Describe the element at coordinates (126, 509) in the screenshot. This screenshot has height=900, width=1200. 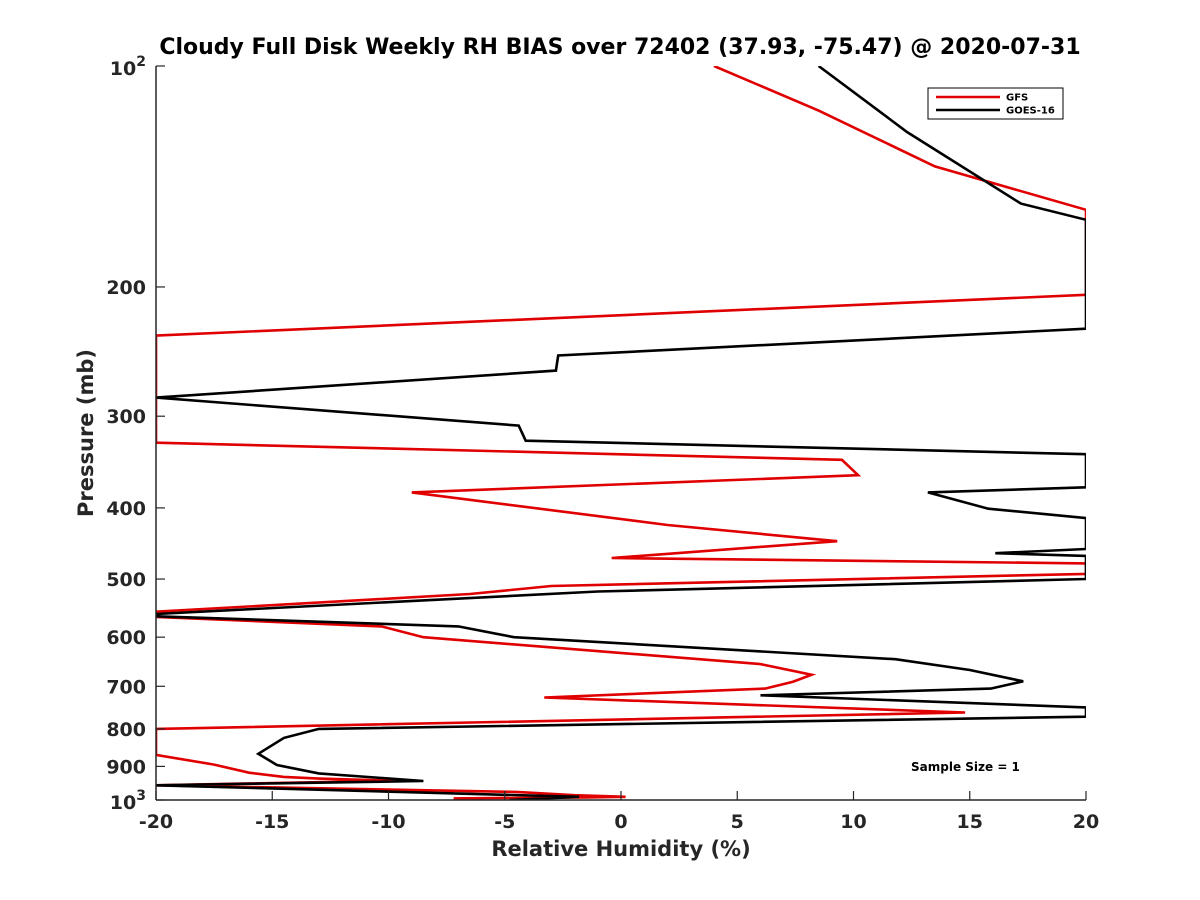
I see `y-tick-label: 400` at that location.